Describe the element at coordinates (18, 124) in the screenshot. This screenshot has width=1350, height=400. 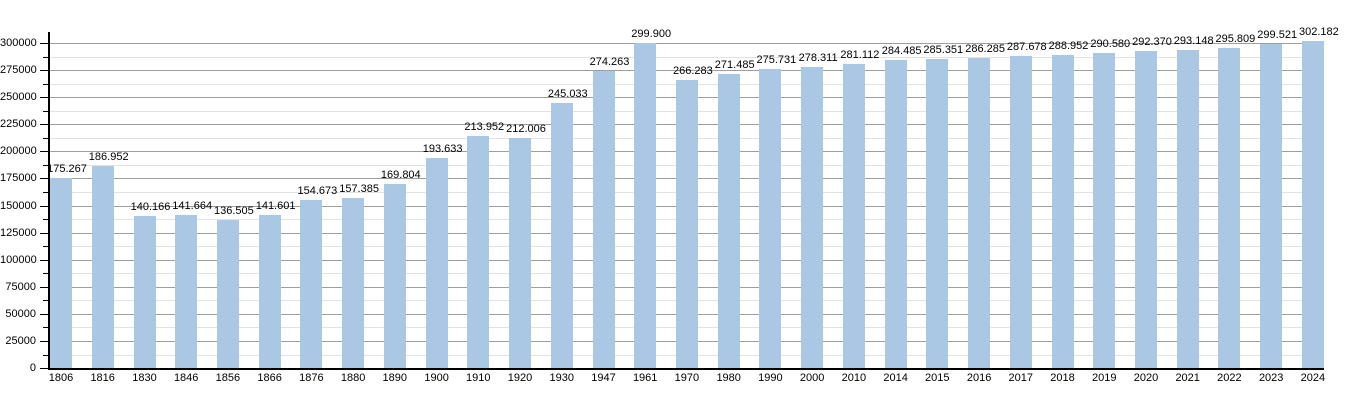
I see `y-axis-tick-label: 225000` at that location.